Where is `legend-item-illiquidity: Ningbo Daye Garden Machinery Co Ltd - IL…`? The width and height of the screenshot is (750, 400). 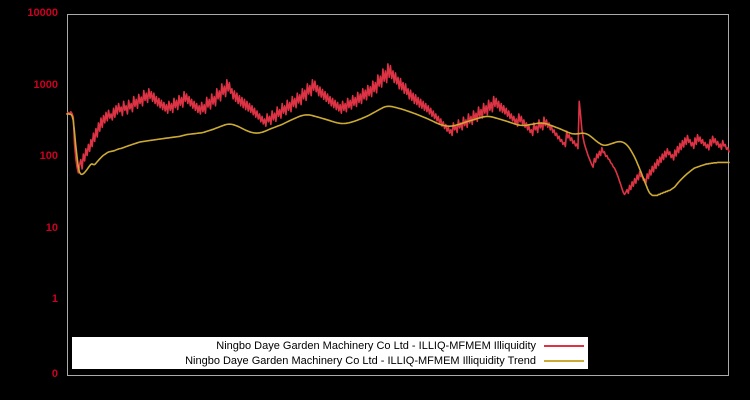
legend-item-illiquidity: Ningbo Daye Garden Machinery Co Ltd - IL… is located at coordinates (330, 345).